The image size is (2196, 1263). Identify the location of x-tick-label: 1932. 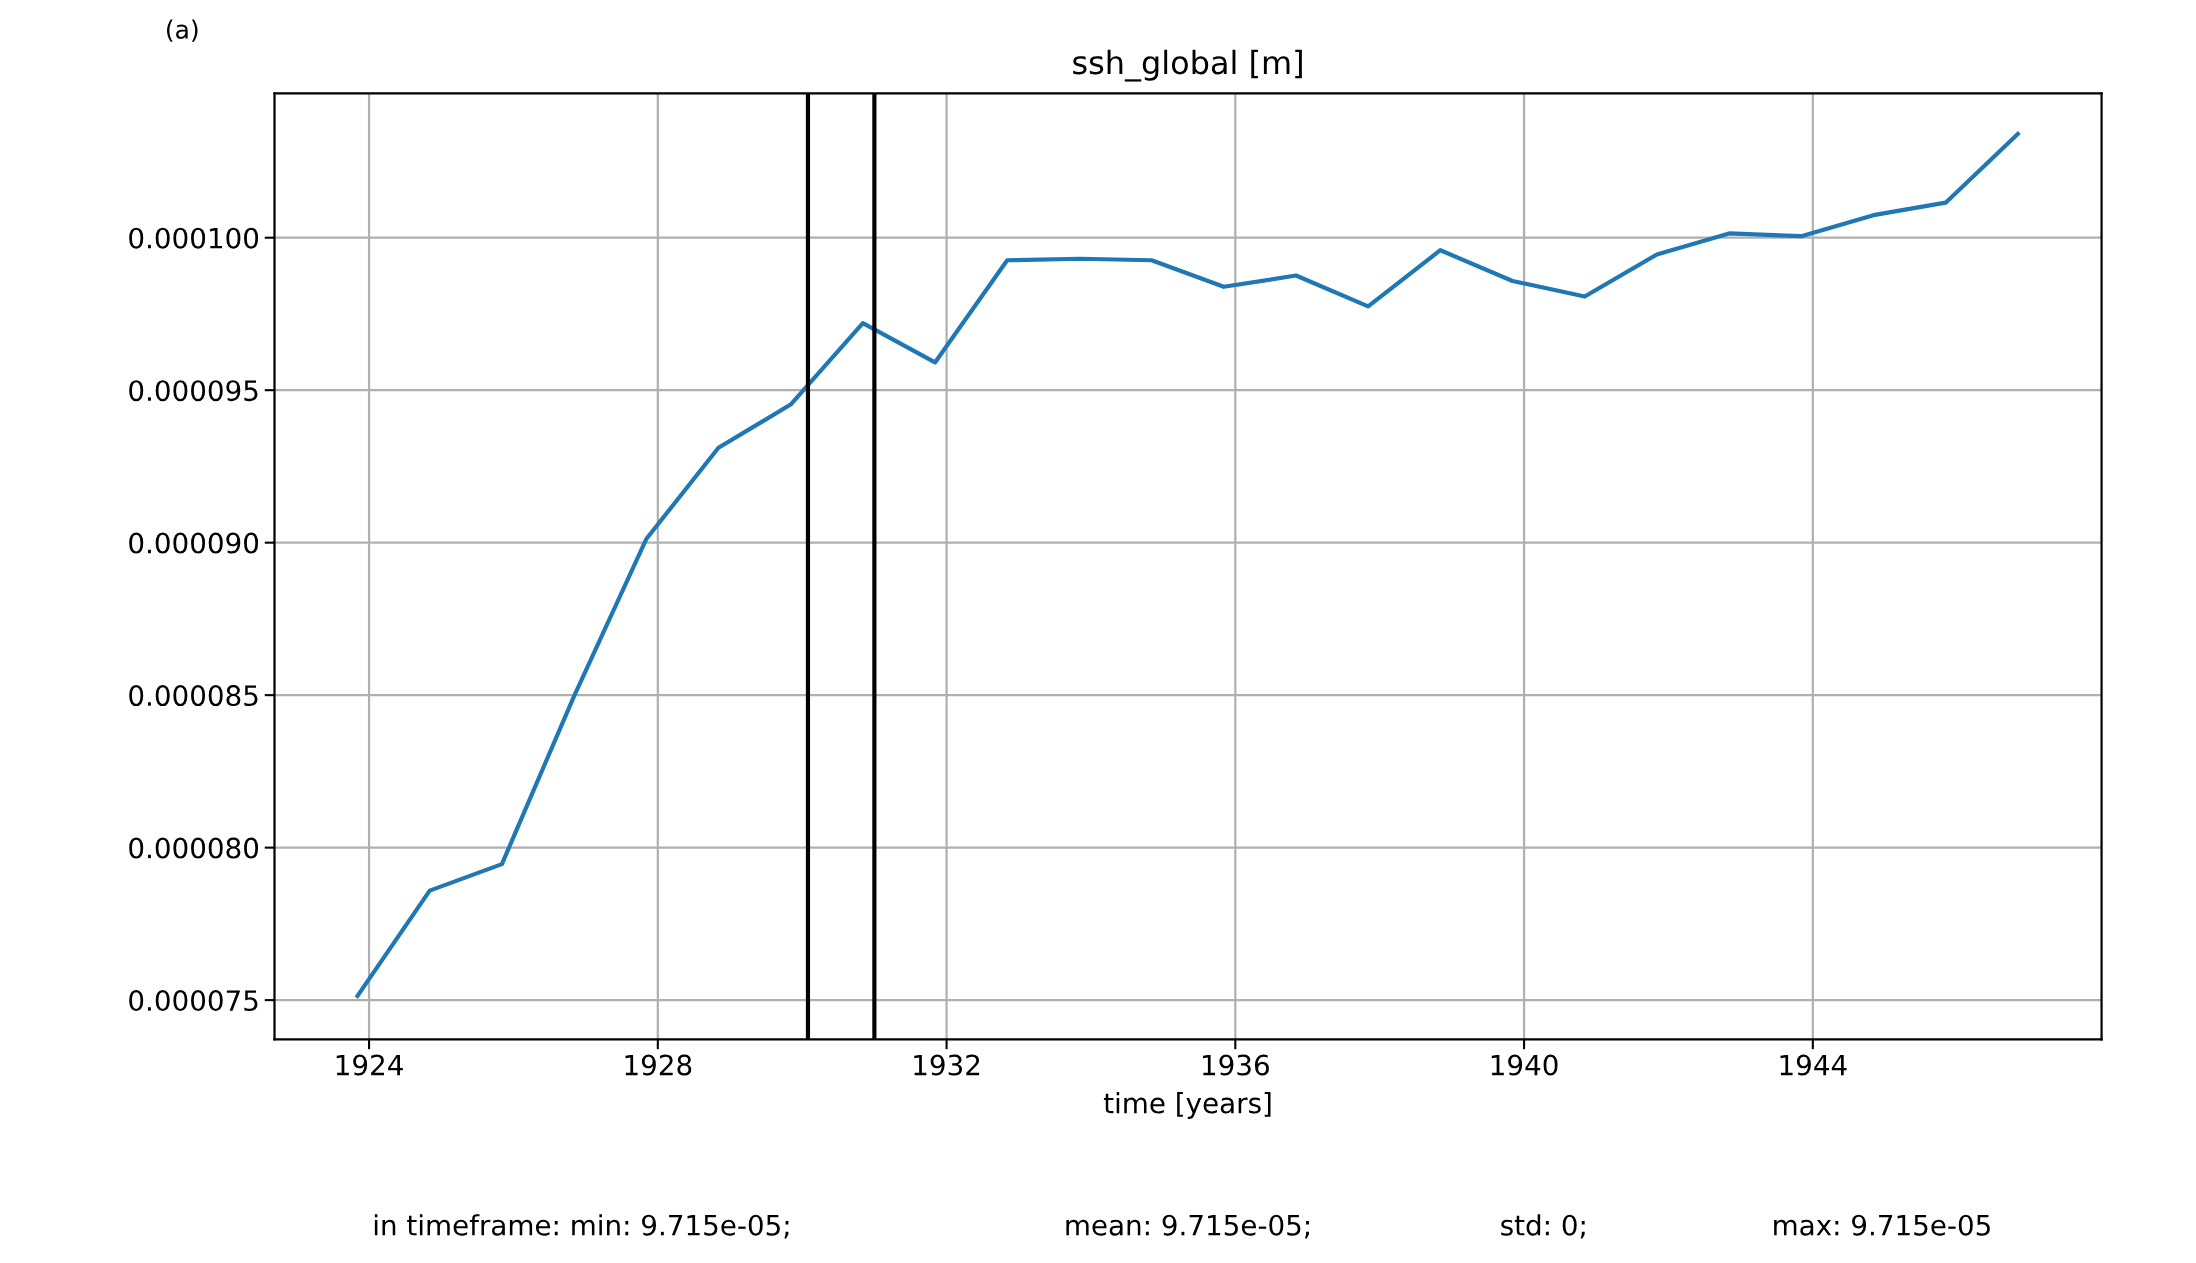
(947, 1065).